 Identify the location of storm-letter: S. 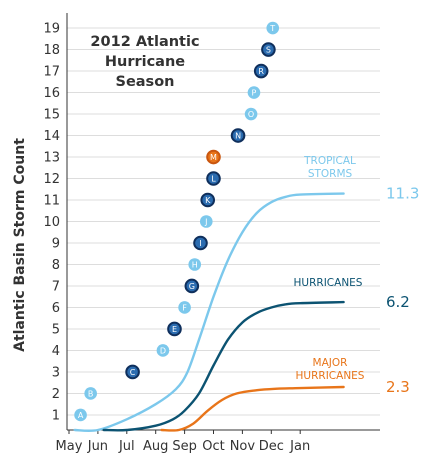
(268, 49).